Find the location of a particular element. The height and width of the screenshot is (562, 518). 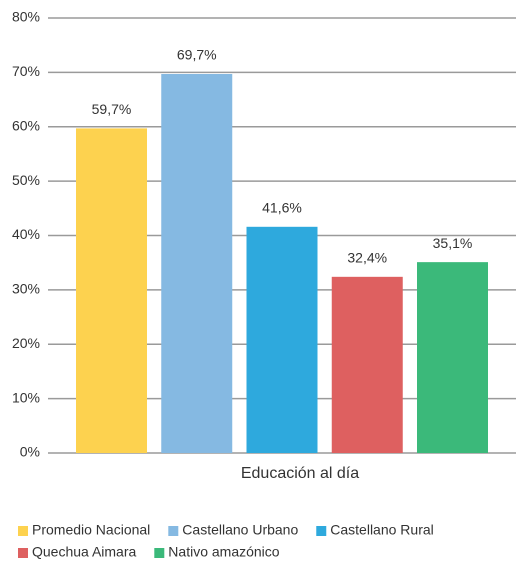

y-tick-label: 70% is located at coordinates (26, 71).